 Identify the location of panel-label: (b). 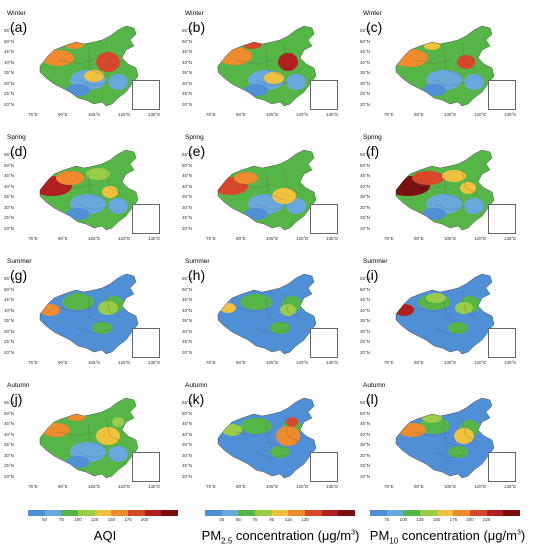
(197, 27).